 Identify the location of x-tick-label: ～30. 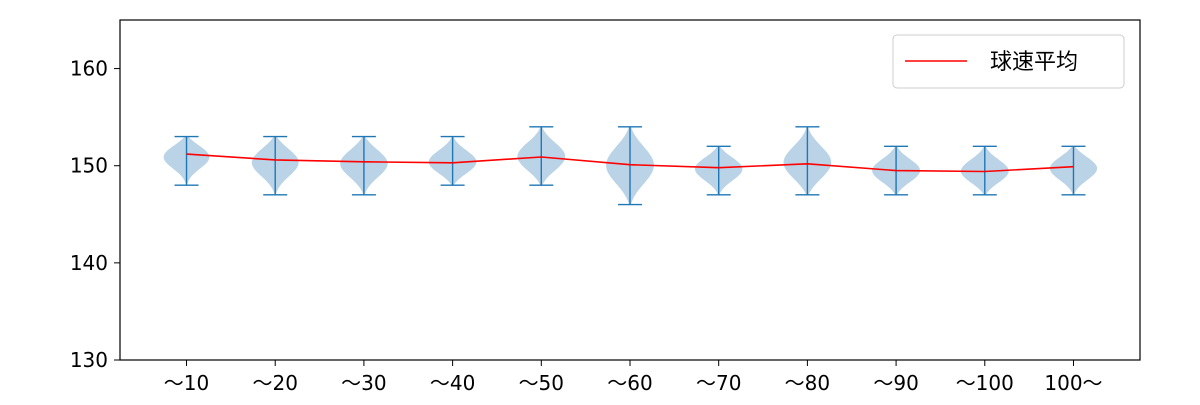
(363, 383).